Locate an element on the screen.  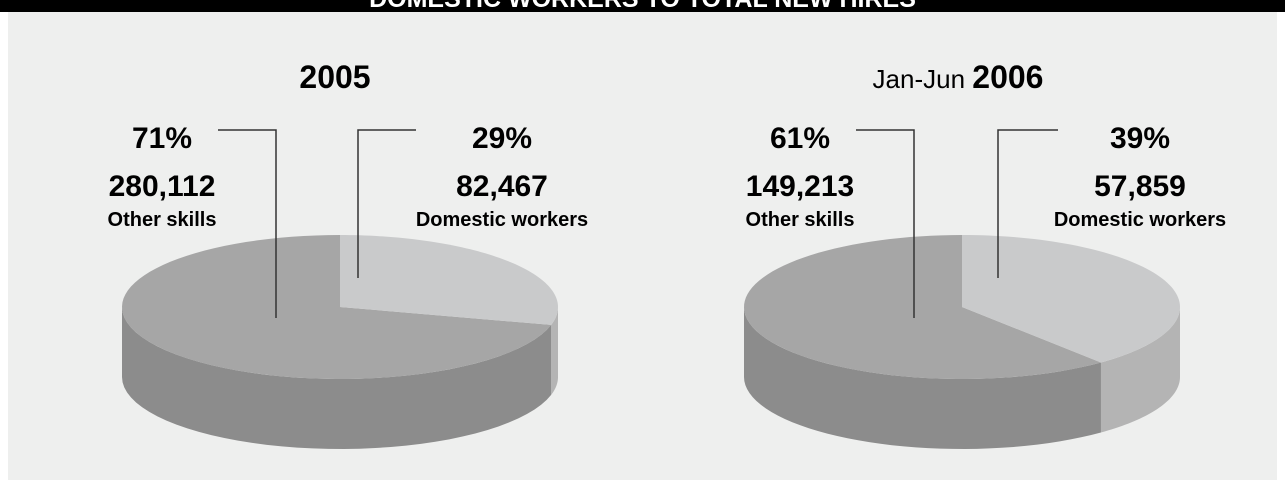
percent-label: 71% is located at coordinates (162, 138).